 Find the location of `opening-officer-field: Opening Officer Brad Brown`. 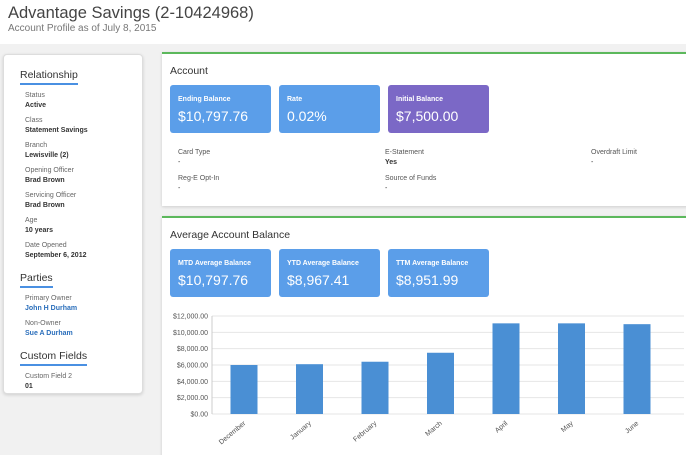

opening-officer-field: Opening Officer Brad Brown is located at coordinates (83, 176).